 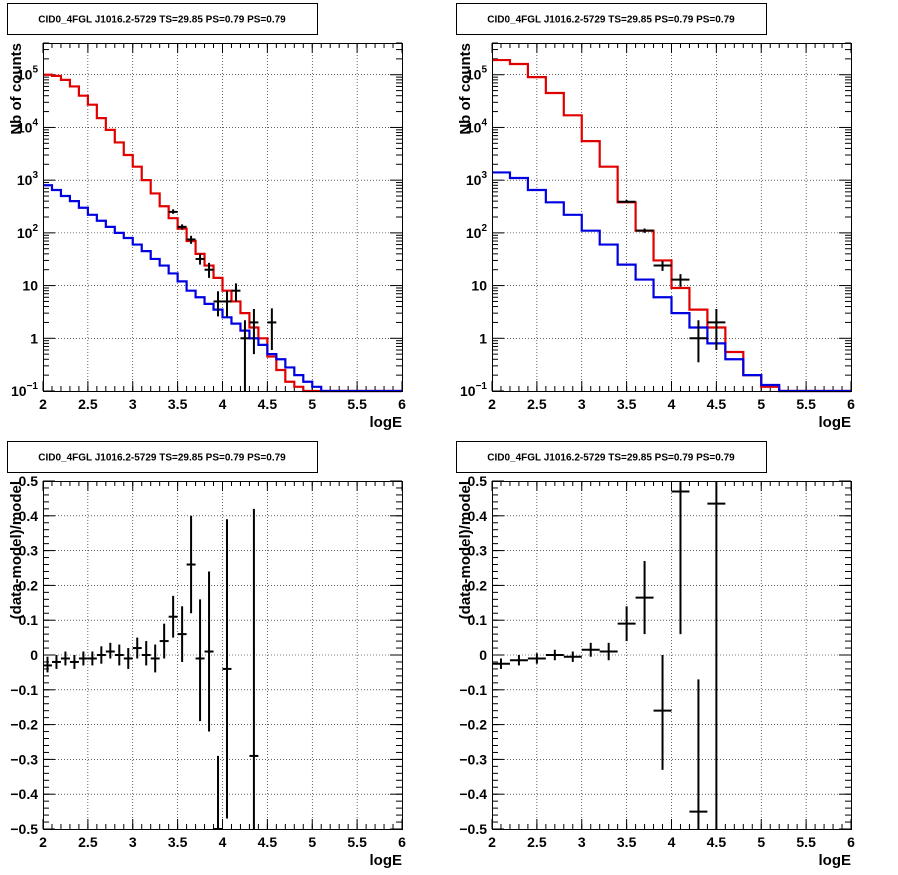 I want to click on y-tick-exponent: 5, so click(x=35, y=70).